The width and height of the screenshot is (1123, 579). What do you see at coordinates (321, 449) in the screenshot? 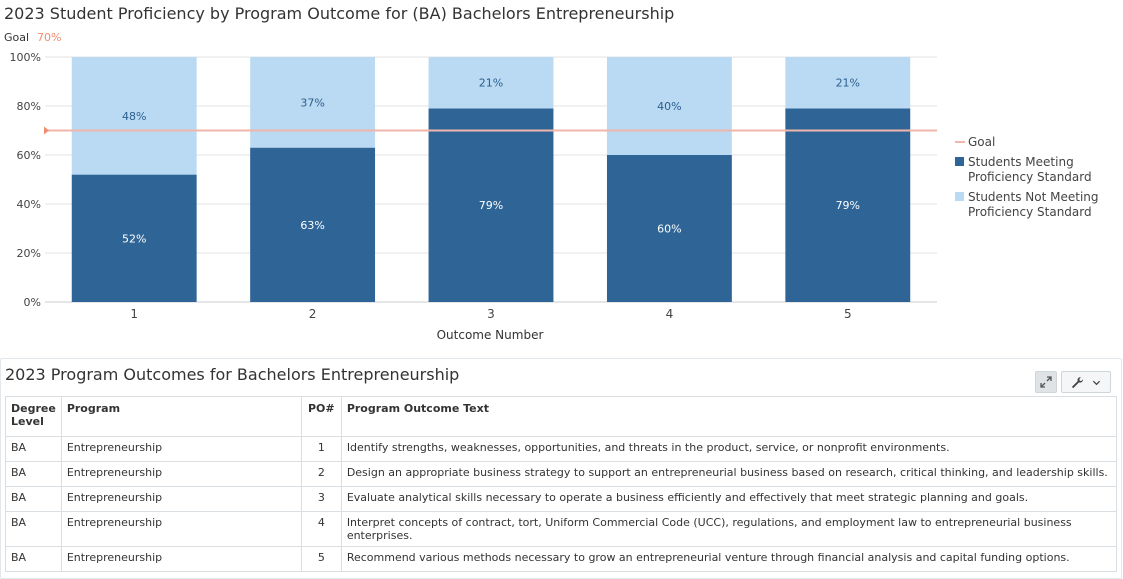
I see `cell-po: 1` at bounding box center [321, 449].